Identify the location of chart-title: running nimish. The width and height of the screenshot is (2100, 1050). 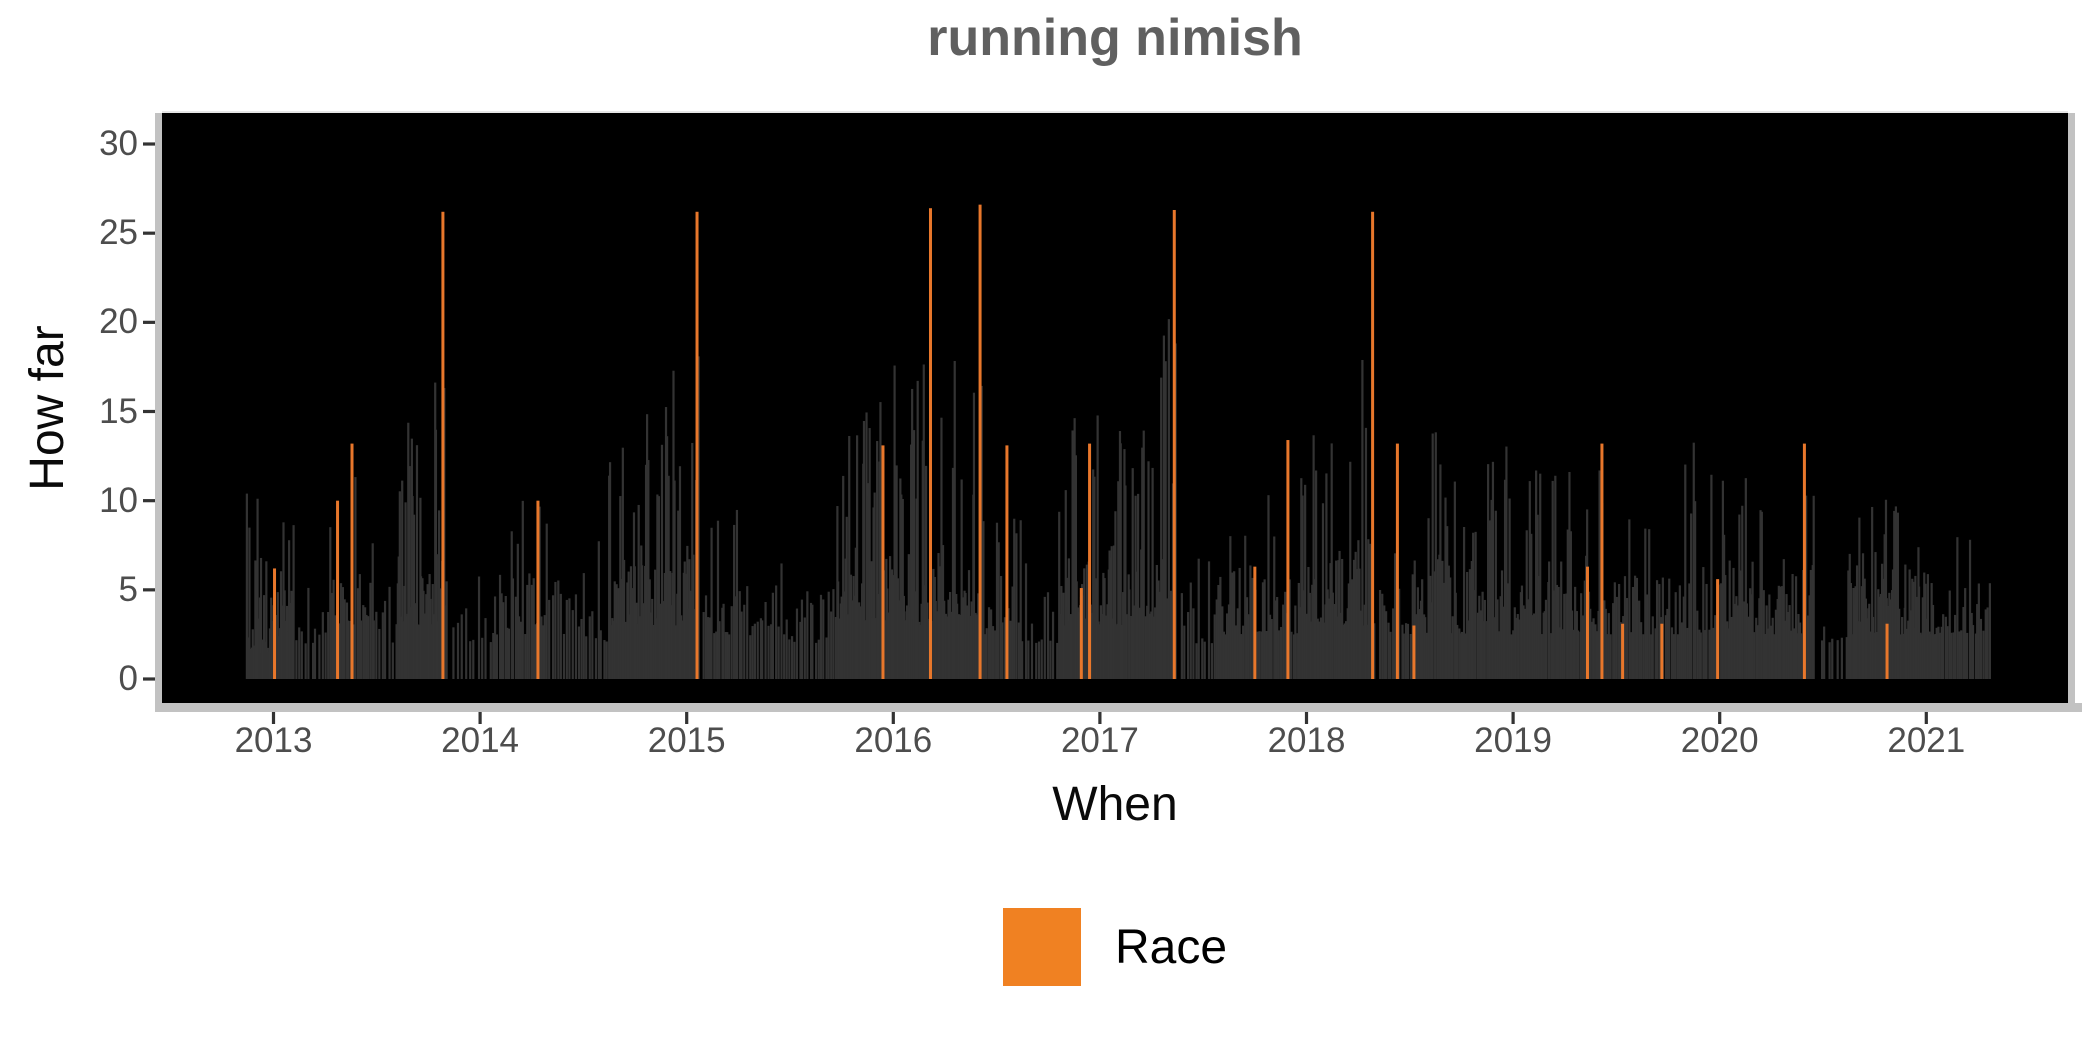
(1115, 38).